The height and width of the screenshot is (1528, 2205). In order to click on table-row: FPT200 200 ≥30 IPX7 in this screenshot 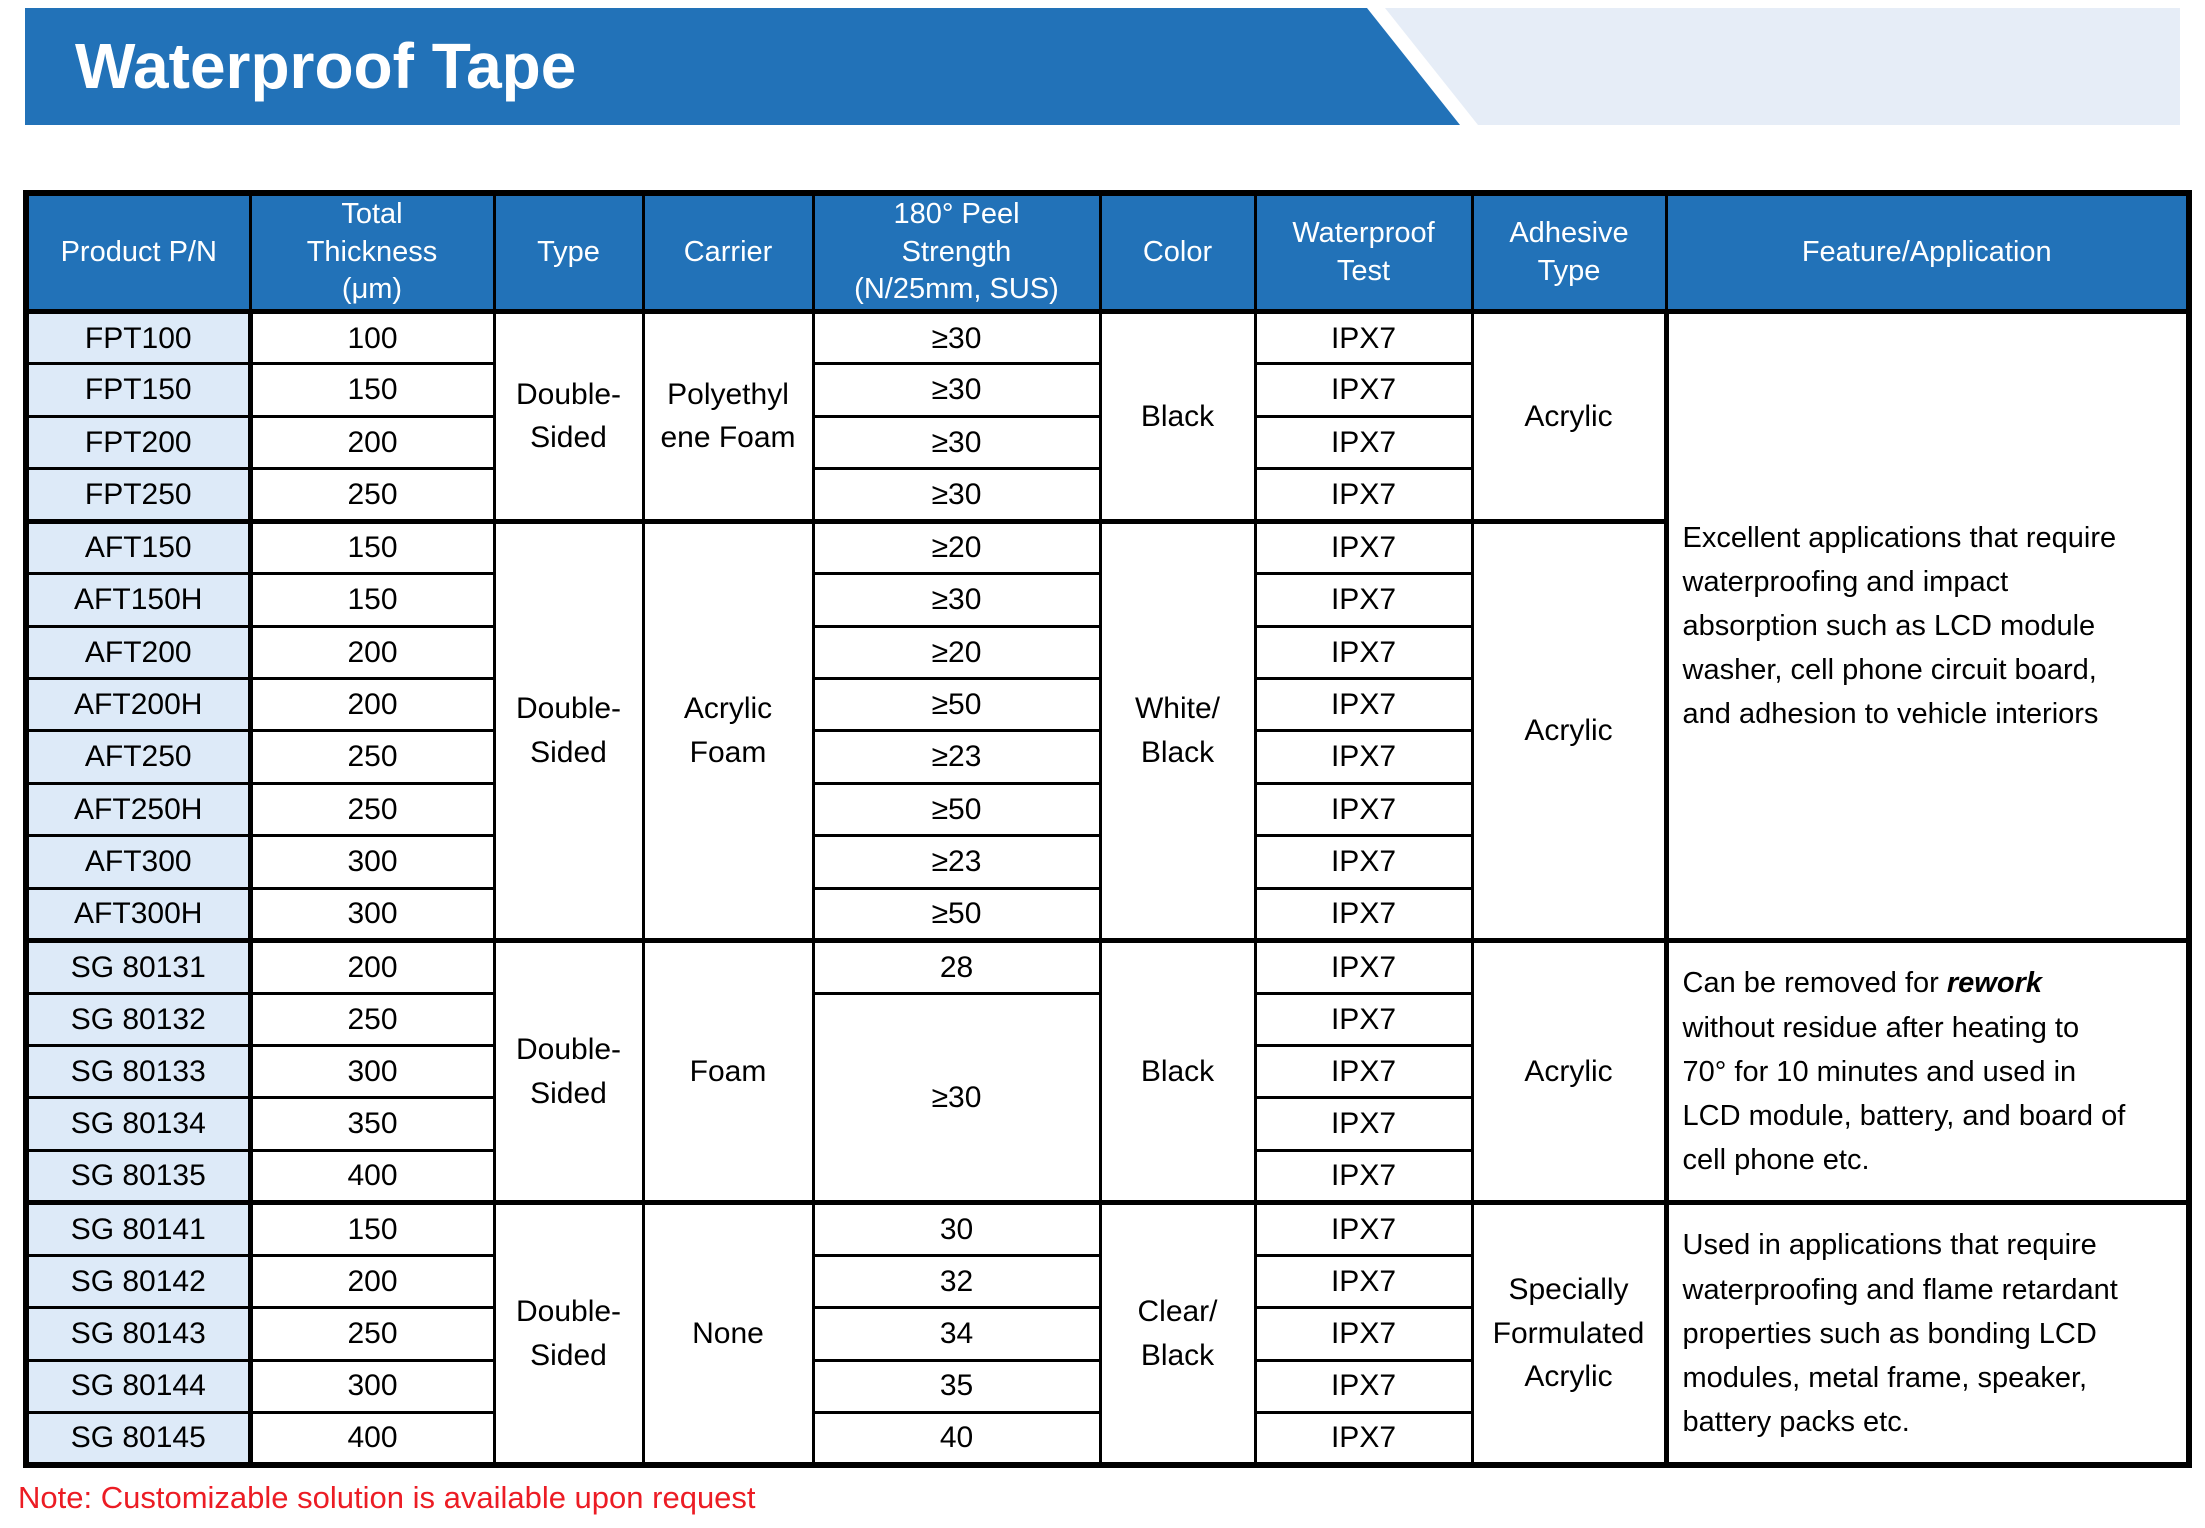, I will do `click(1106, 442)`.